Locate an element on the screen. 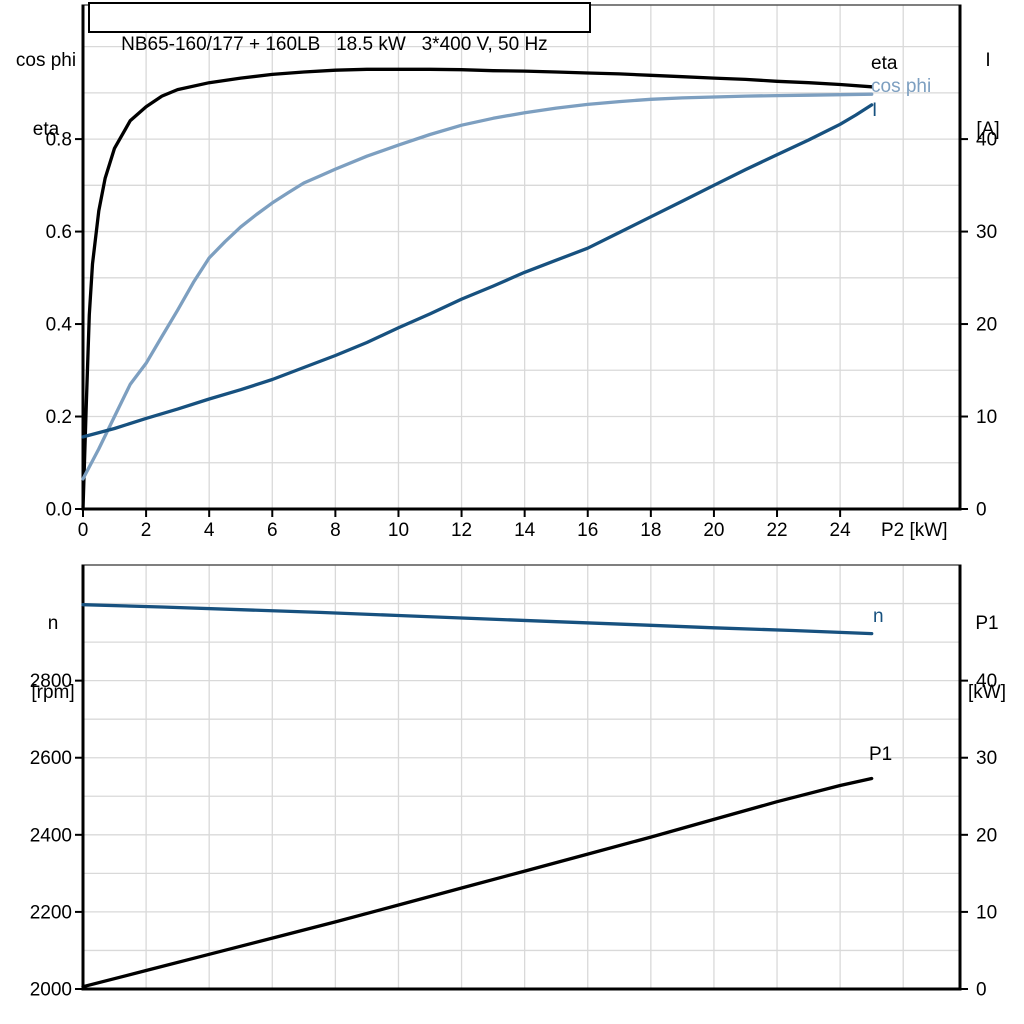 The image size is (1024, 1024). axis-label-eta: eta is located at coordinates (46, 129).